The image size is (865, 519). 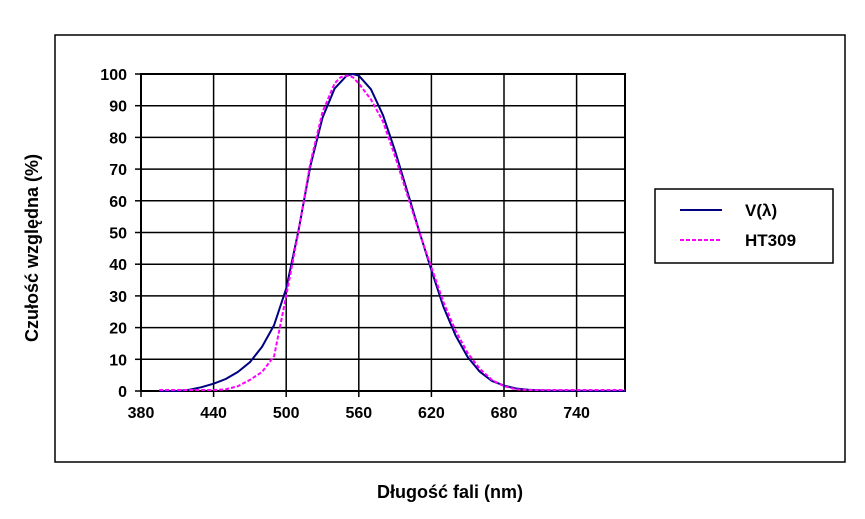 What do you see at coordinates (118, 297) in the screenshot?
I see `y-tick-label: 30` at bounding box center [118, 297].